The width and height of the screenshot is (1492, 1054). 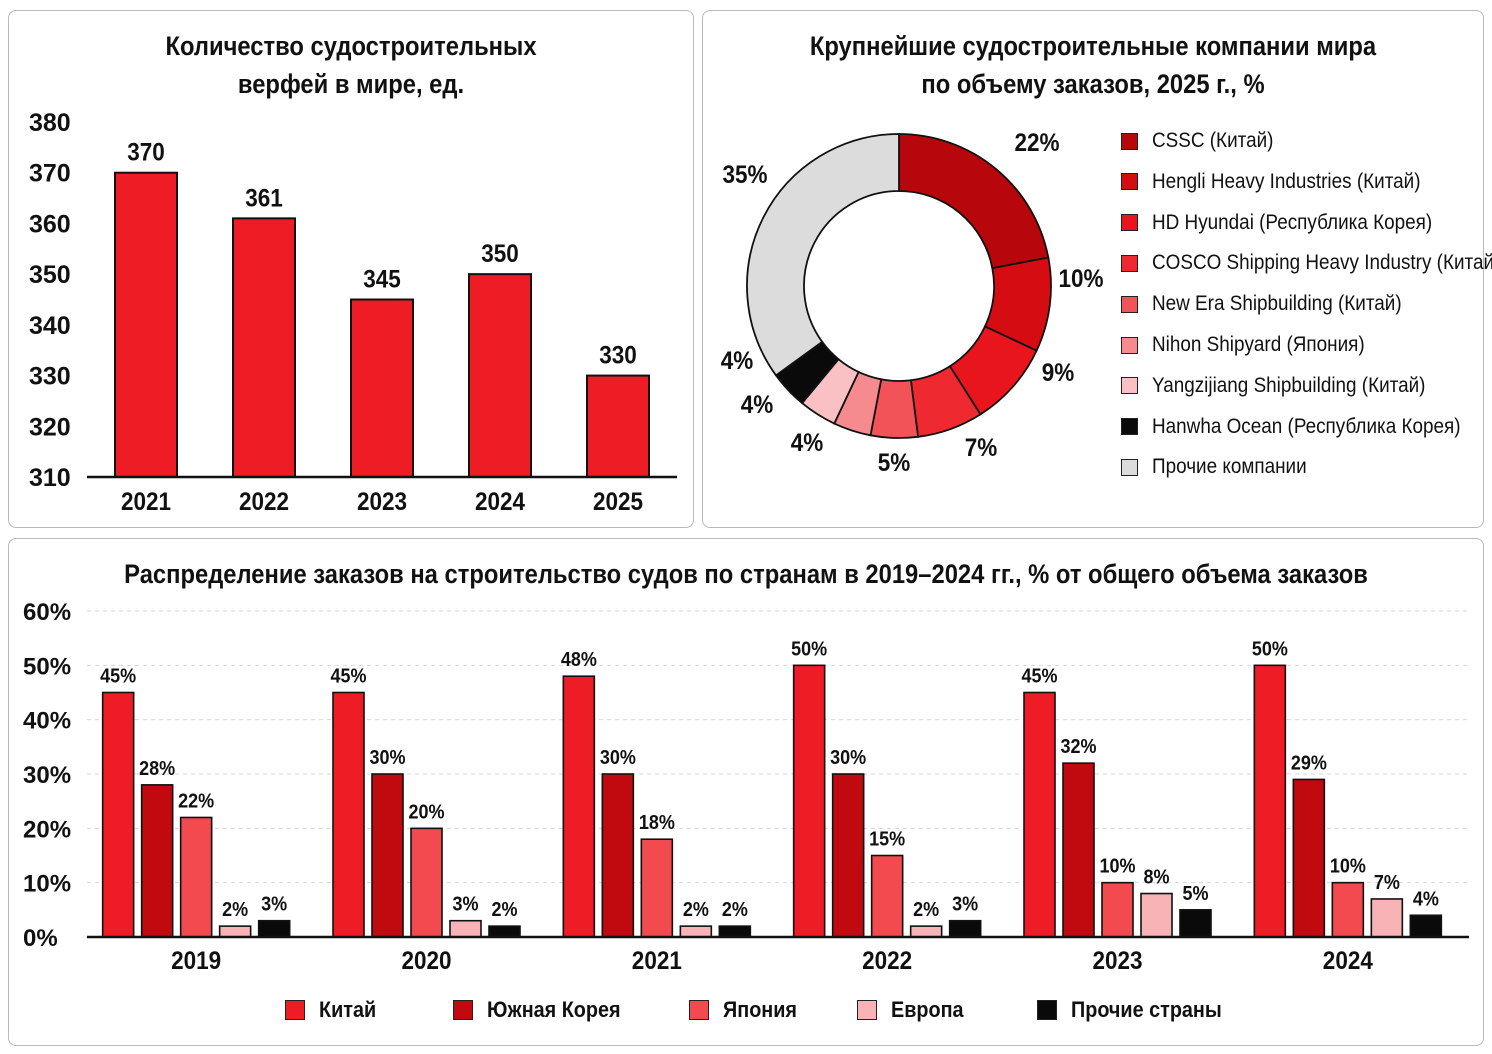 What do you see at coordinates (47, 829) in the screenshot?
I see `y-tick-label: 20%` at bounding box center [47, 829].